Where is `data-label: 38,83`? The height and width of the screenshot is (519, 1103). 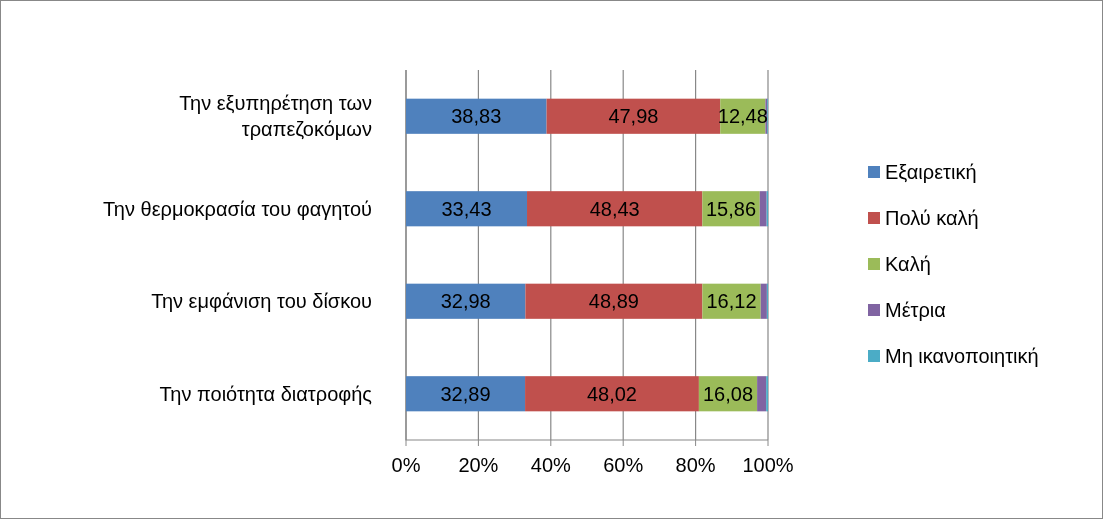
data-label: 38,83 is located at coordinates (476, 116).